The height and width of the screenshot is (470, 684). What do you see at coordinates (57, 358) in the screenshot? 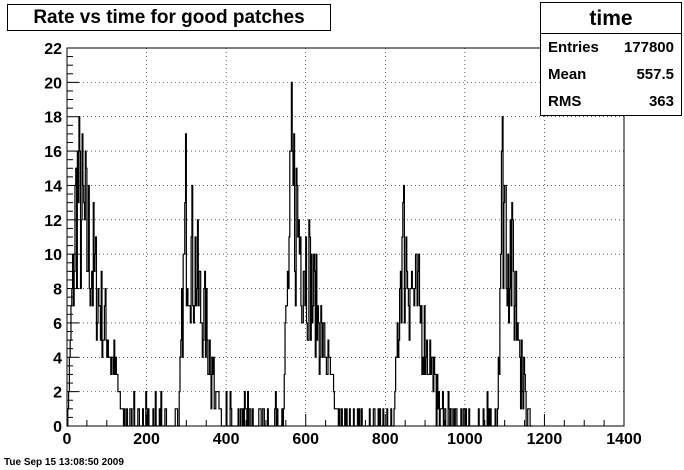
I see `y-tick-label: 4` at bounding box center [57, 358].